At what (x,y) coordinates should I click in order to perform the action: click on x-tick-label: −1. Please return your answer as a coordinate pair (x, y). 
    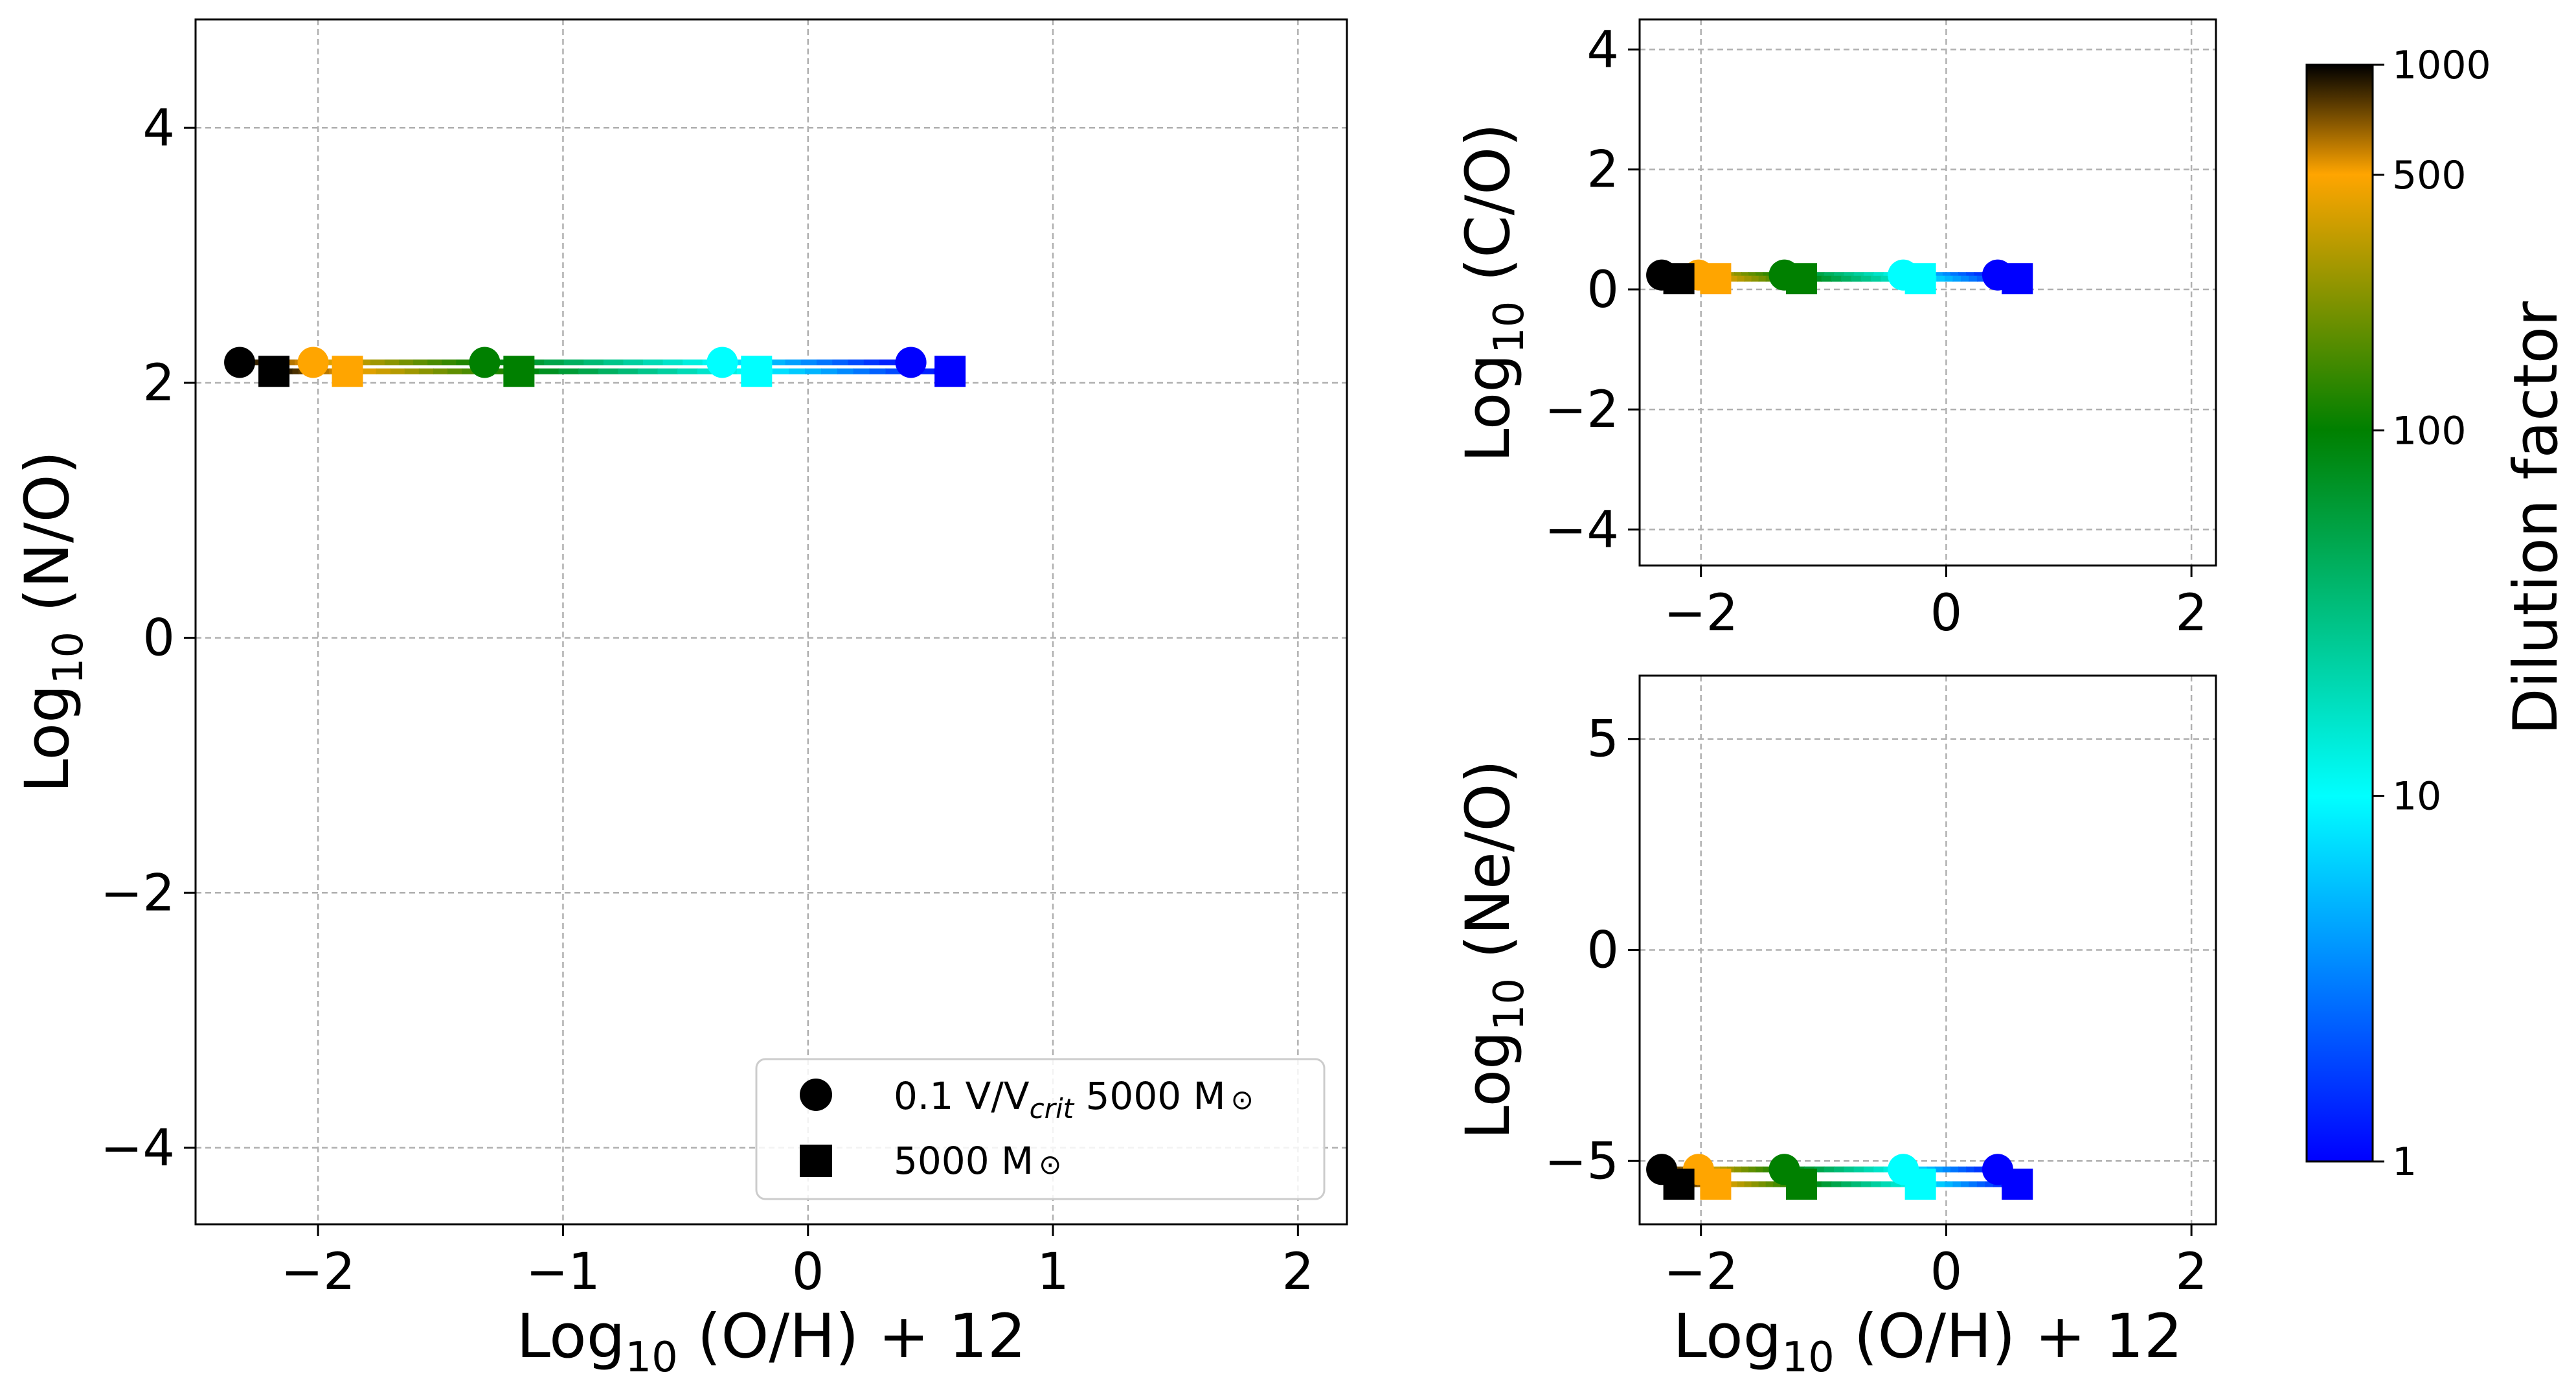
    Looking at the image, I should click on (563, 1272).